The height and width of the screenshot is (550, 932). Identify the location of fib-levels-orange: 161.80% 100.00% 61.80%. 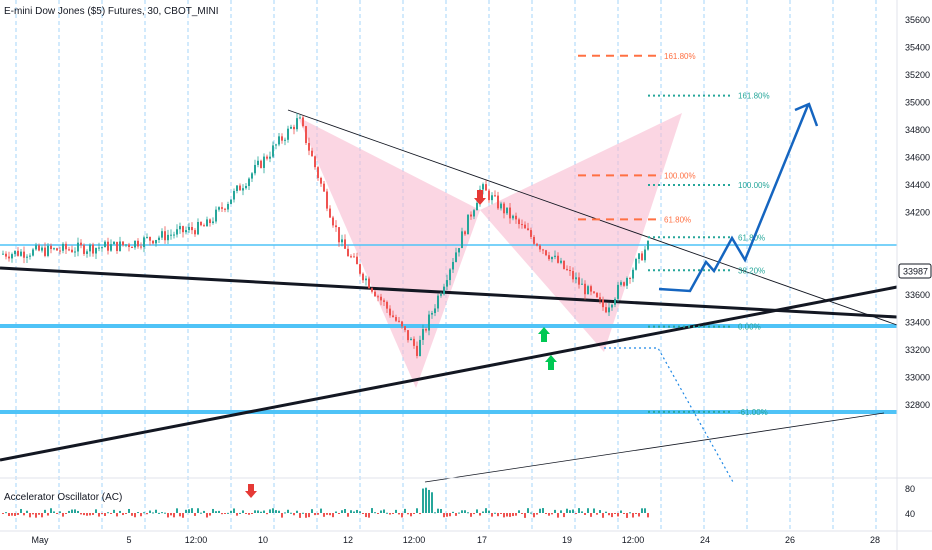
(637, 138).